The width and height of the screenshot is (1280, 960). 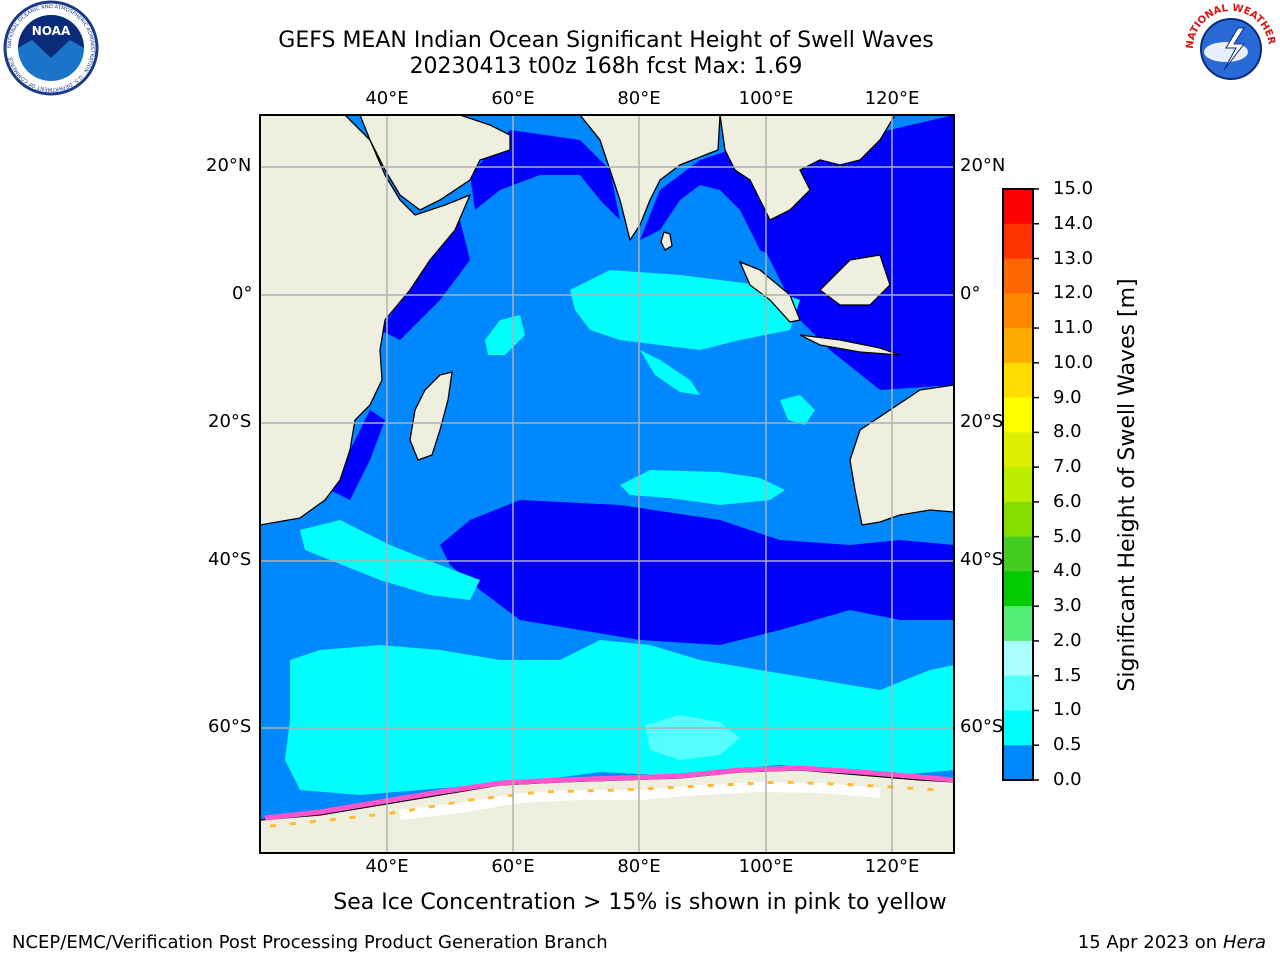 What do you see at coordinates (857, 252) in the screenshot?
I see `swell-zone-low-indonesia` at bounding box center [857, 252].